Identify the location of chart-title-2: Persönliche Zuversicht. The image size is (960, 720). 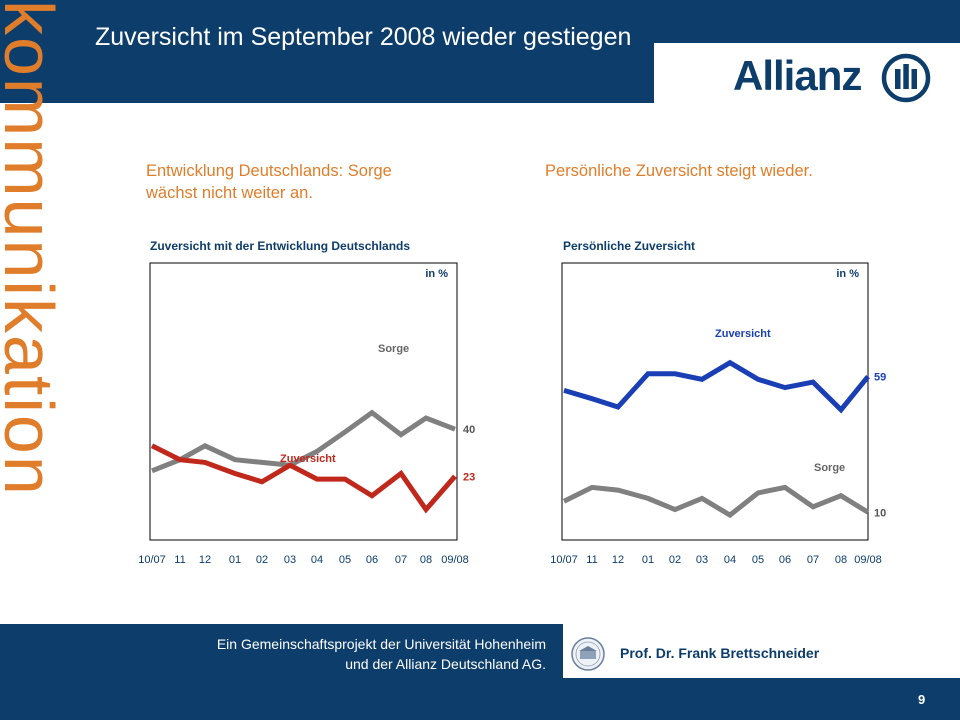
(629, 246).